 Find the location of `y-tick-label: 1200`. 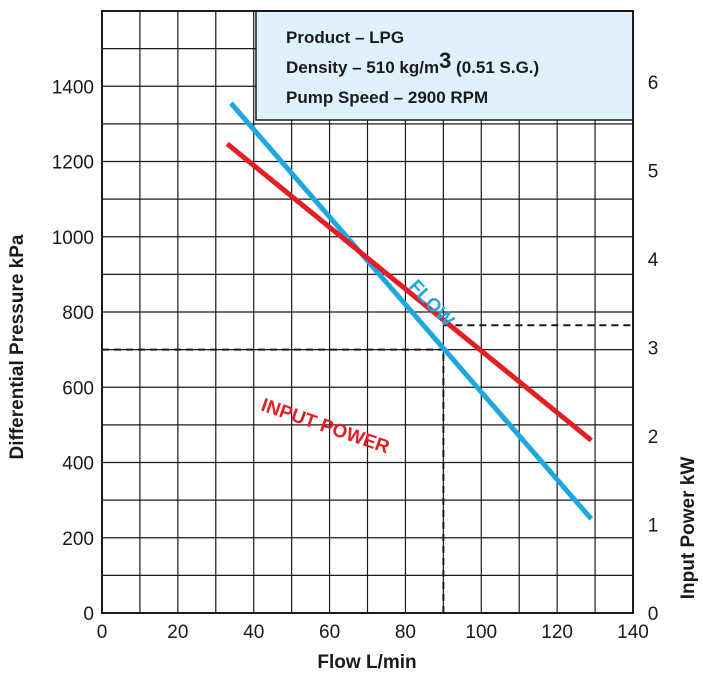

y-tick-label: 1200 is located at coordinates (73, 163).